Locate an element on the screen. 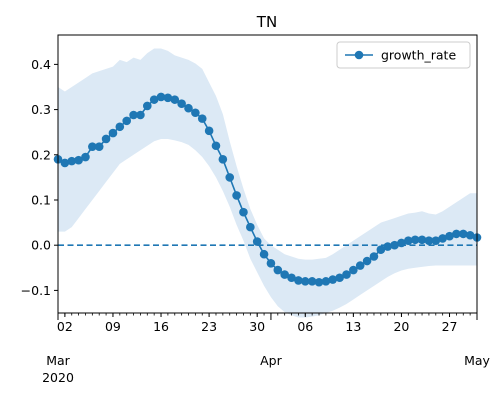 This screenshot has height=400, width=500. y-tick-label: 0.0 is located at coordinates (41, 245).